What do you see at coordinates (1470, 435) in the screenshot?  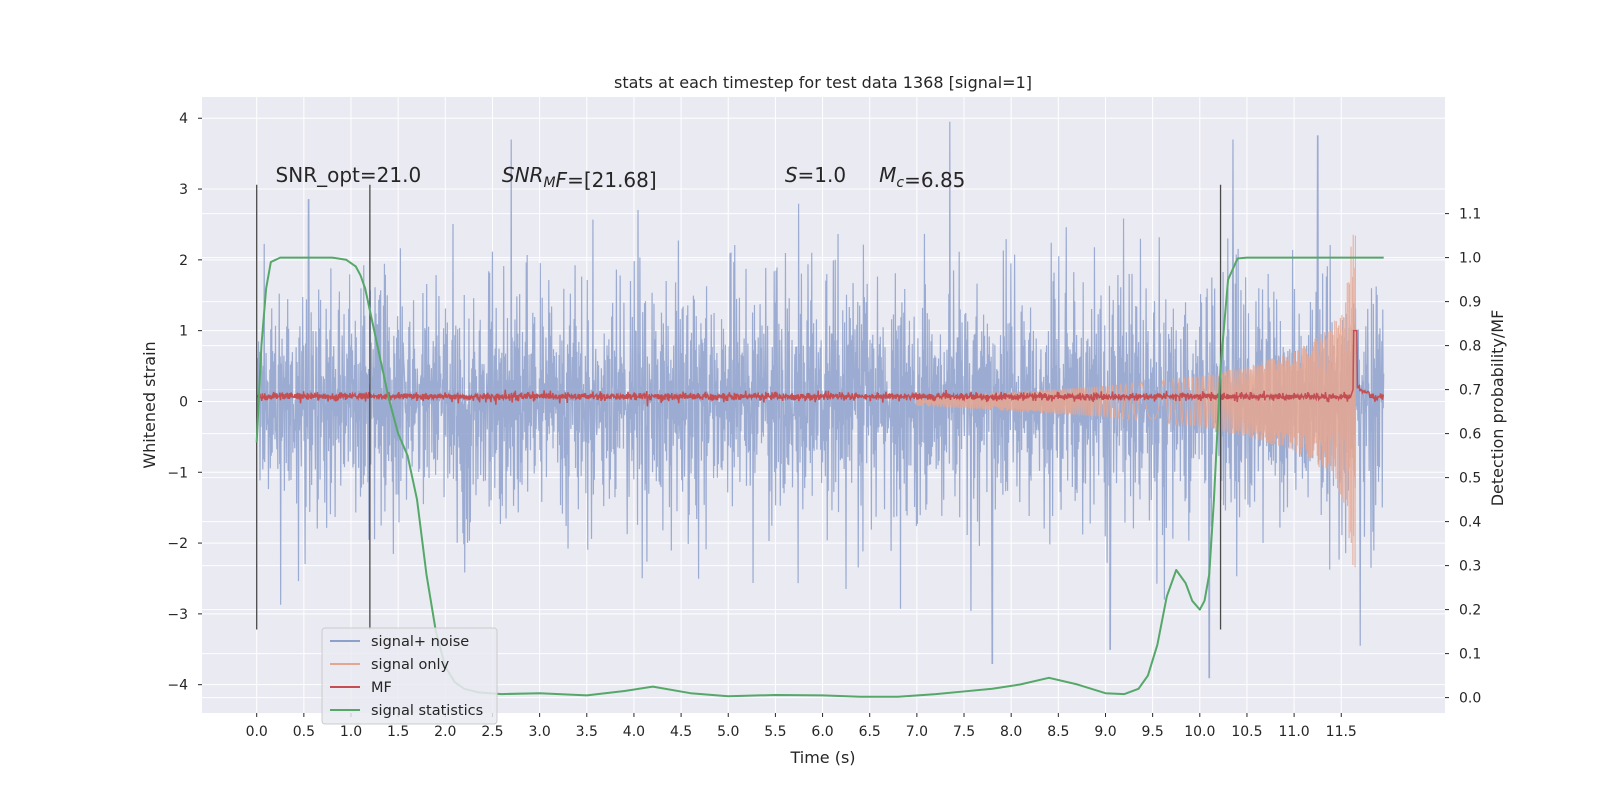 I see `y2-tick-label: 0.6` at bounding box center [1470, 435].